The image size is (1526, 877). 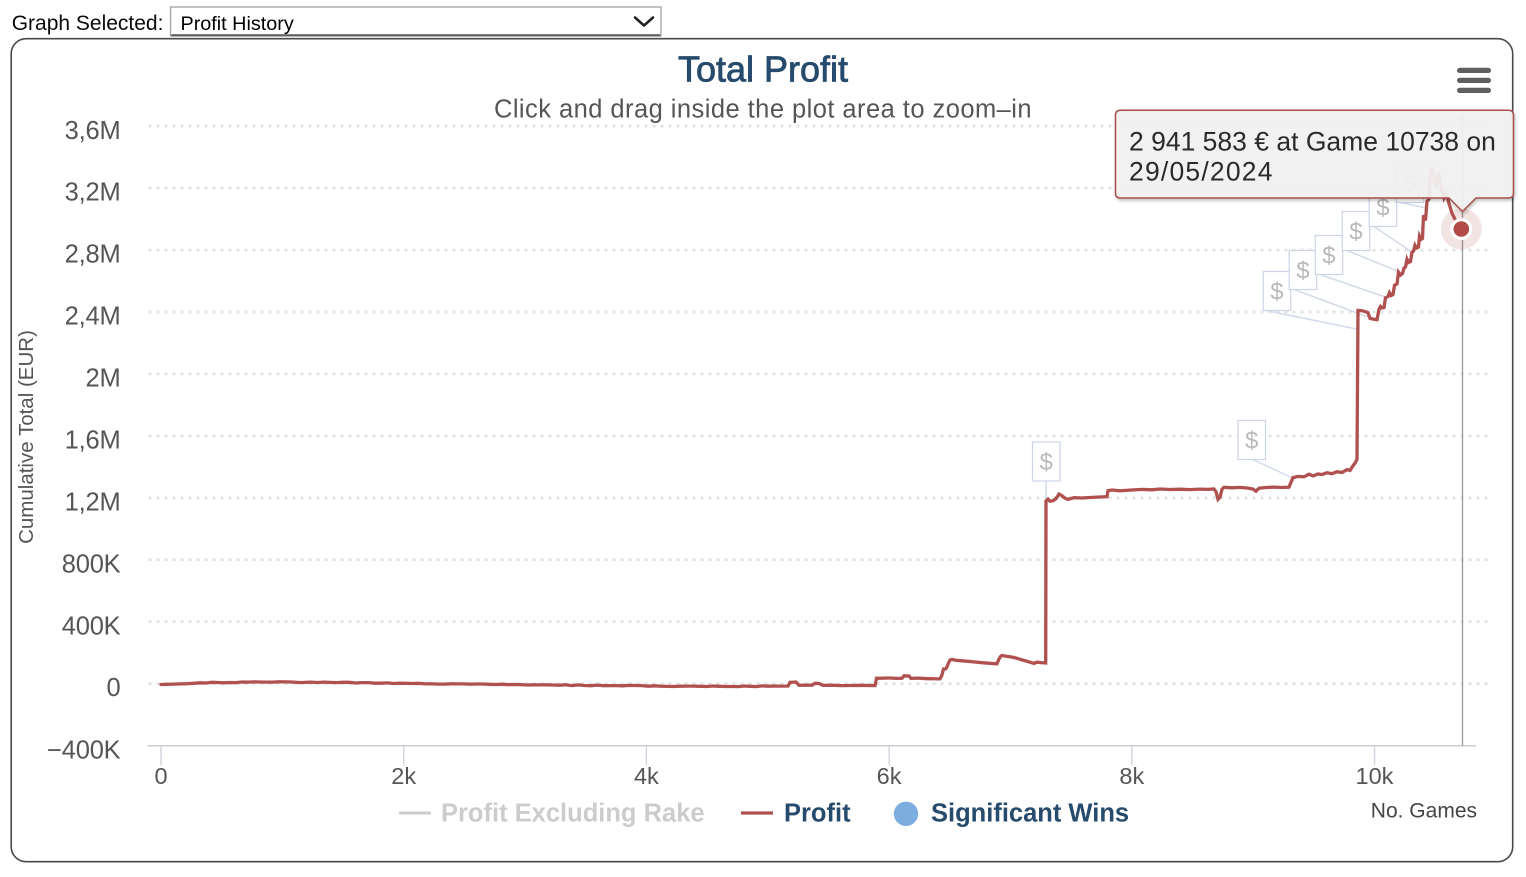 I want to click on svg-text: Profit Excluding Rake, so click(x=573, y=814).